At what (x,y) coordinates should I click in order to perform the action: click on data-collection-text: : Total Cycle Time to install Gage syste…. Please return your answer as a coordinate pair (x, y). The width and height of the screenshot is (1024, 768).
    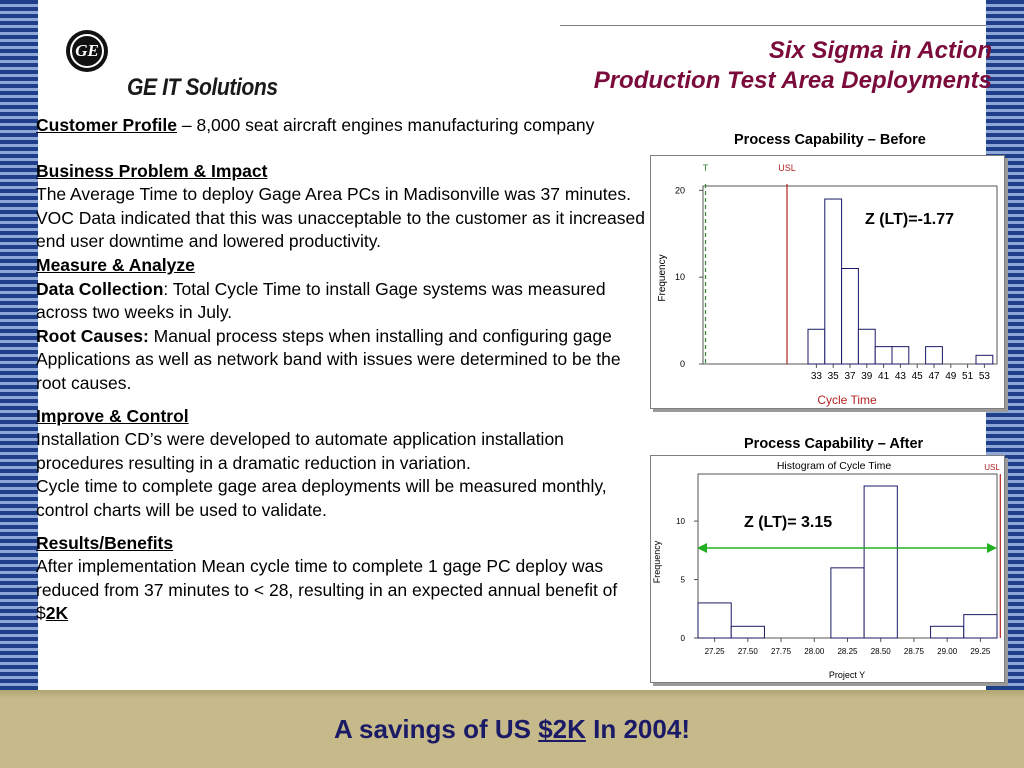
    Looking at the image, I should click on (321, 300).